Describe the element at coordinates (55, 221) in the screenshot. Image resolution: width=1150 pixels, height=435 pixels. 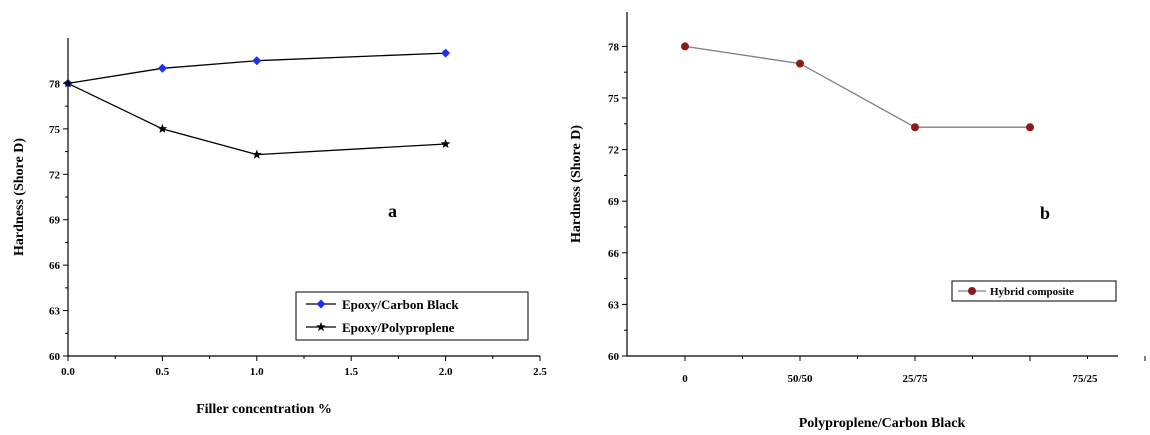
I see `chart-a-y-tick-label: 69` at that location.